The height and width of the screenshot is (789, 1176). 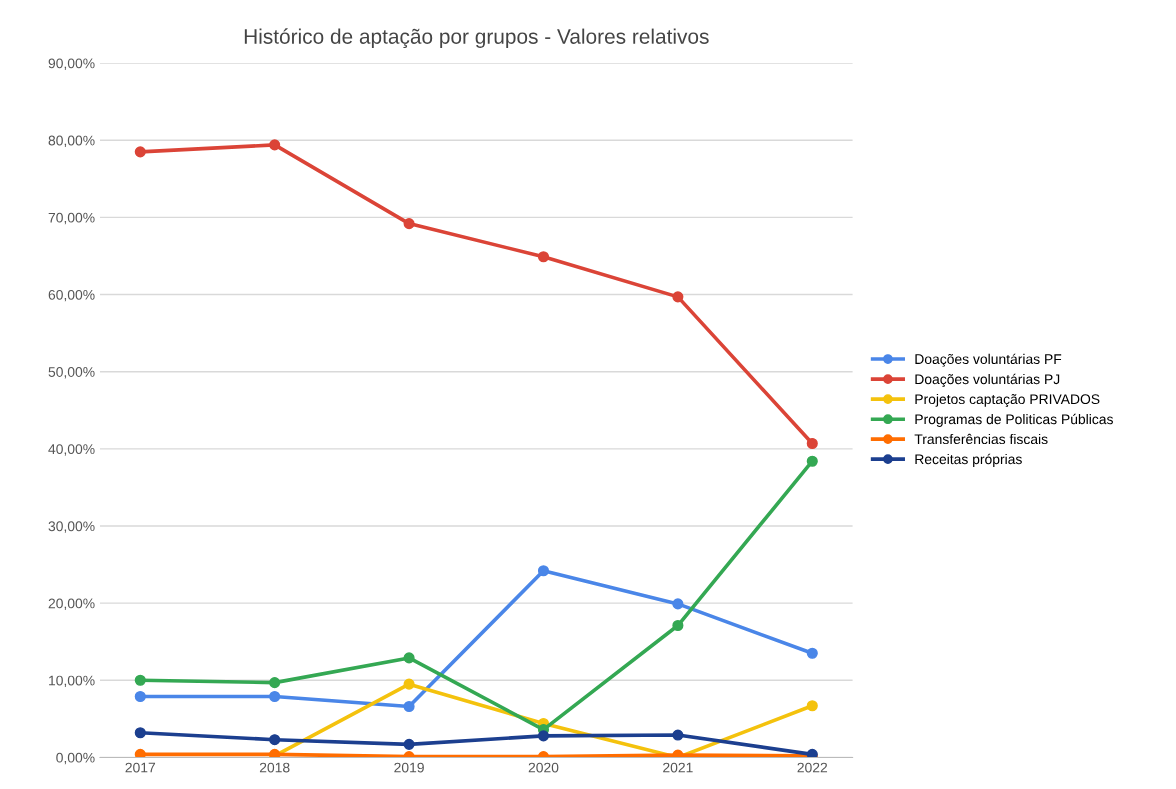 What do you see at coordinates (476, 38) in the screenshot?
I see `chart-title: Histórico de aptação por grupos - Valores relativos` at bounding box center [476, 38].